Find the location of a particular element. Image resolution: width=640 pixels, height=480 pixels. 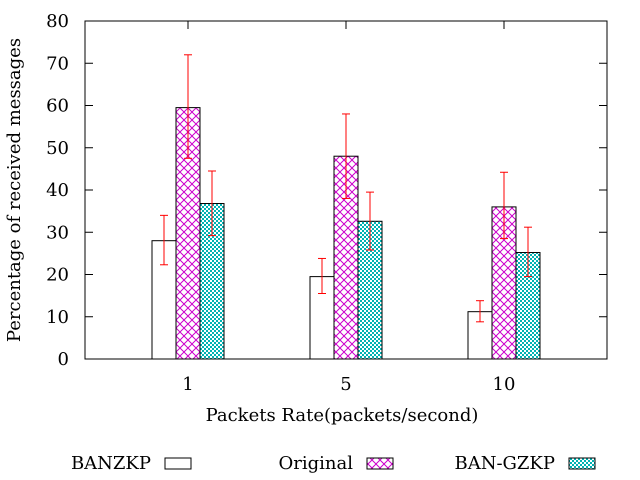

x-tick-label: 5 is located at coordinates (345, 384).